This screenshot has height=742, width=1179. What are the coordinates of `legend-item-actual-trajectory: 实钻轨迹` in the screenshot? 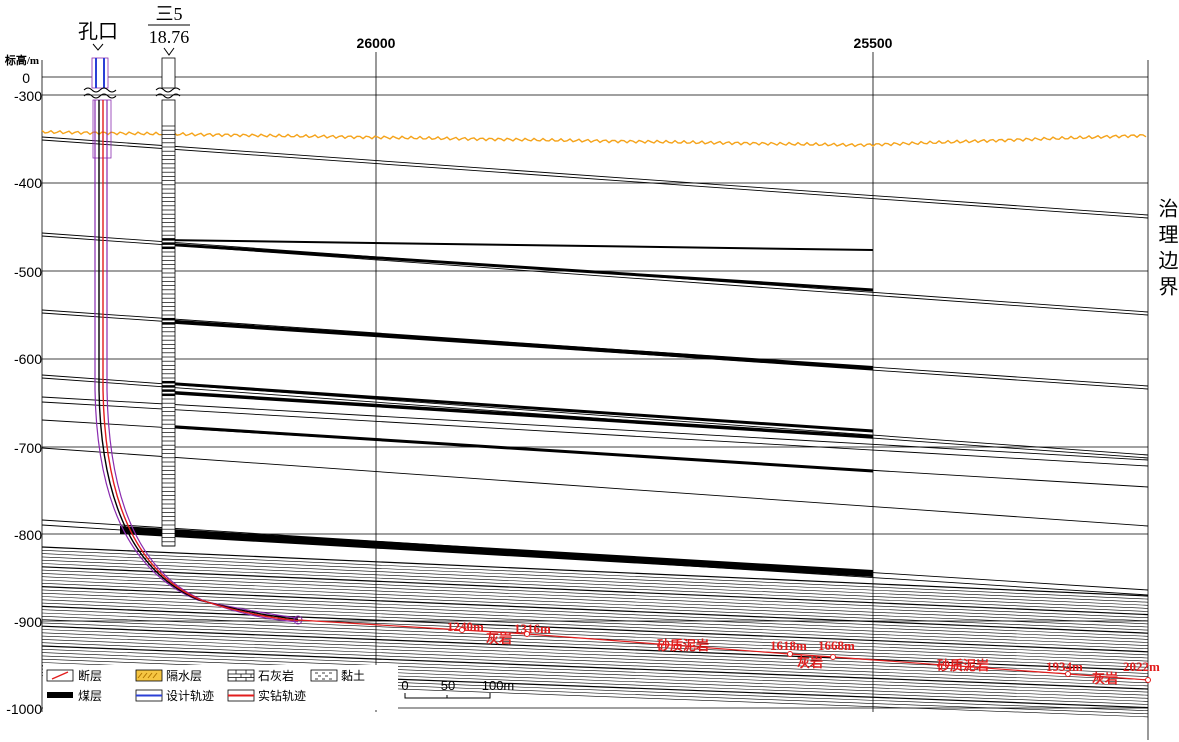 It's located at (266, 695).